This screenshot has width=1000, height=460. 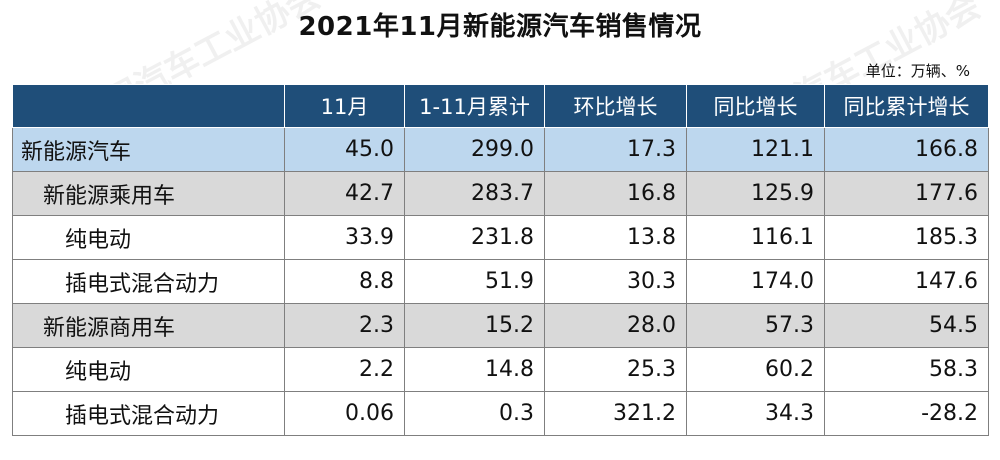 What do you see at coordinates (755, 413) in the screenshot?
I see `table-cell: 34.3` at bounding box center [755, 413].